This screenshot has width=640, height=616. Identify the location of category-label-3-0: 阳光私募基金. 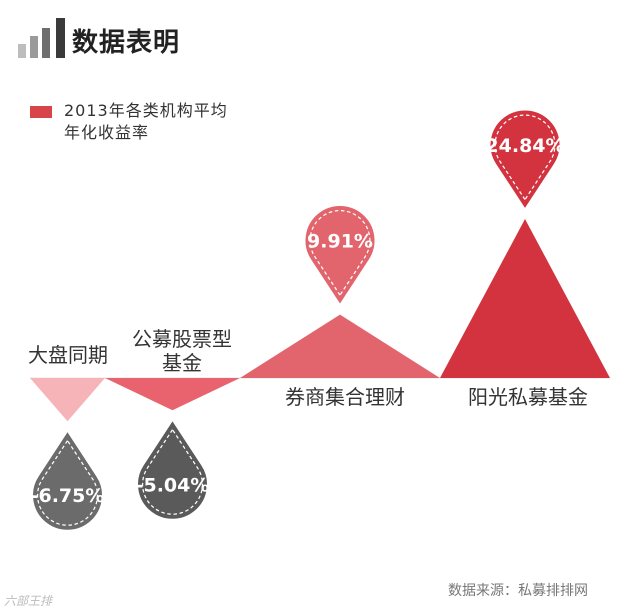
(528, 397).